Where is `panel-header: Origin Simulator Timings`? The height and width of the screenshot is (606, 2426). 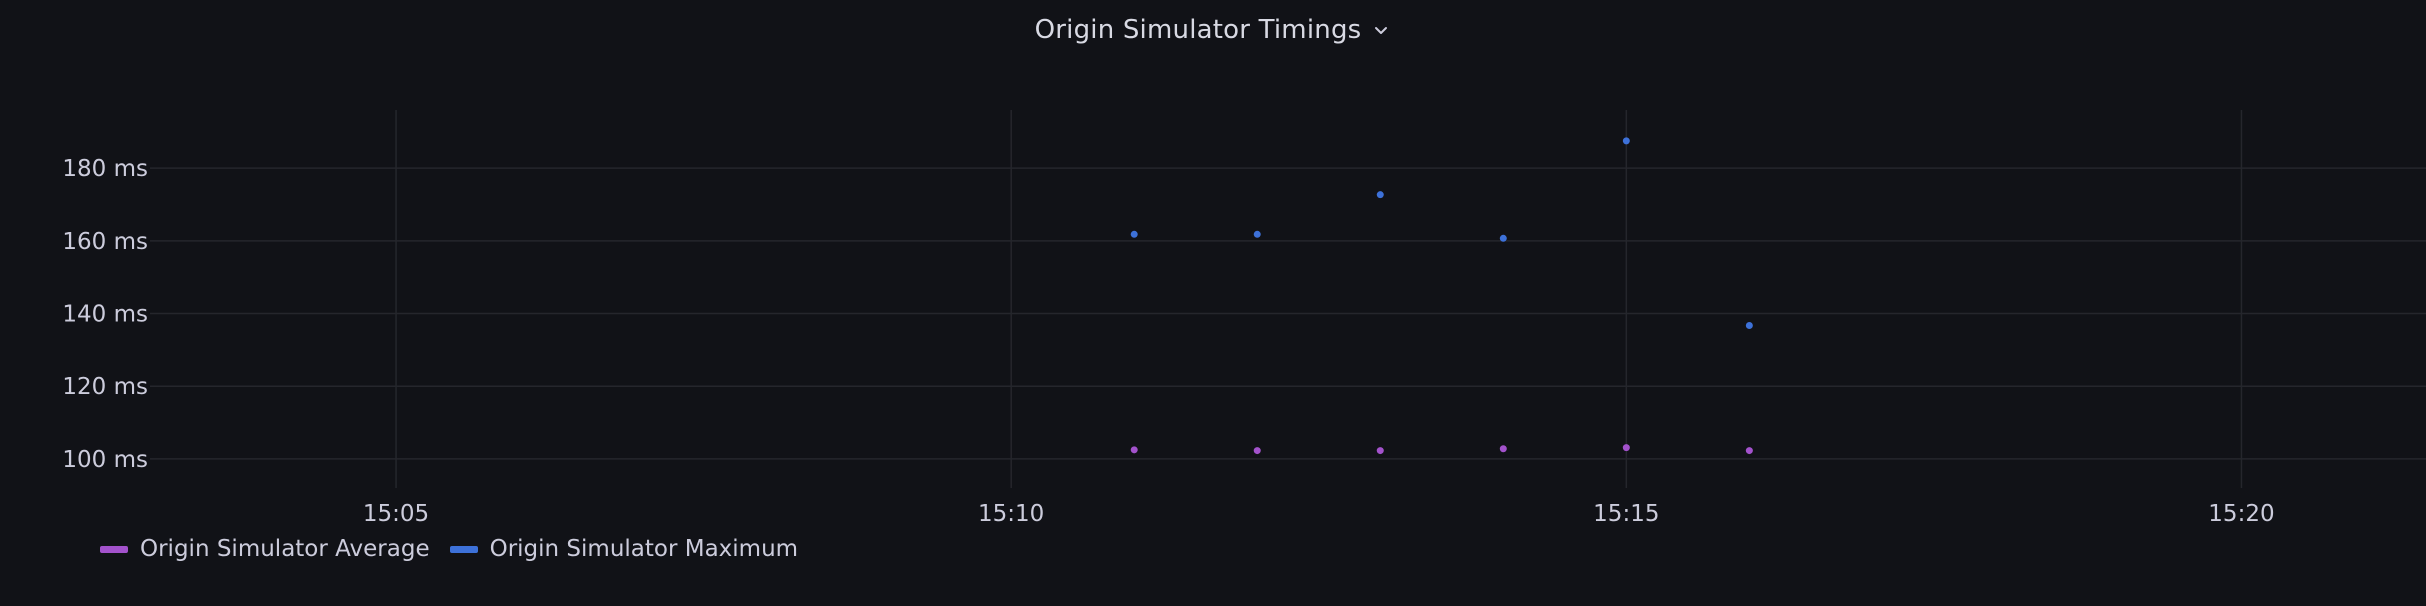
panel-header: Origin Simulator Timings is located at coordinates (1213, 30).